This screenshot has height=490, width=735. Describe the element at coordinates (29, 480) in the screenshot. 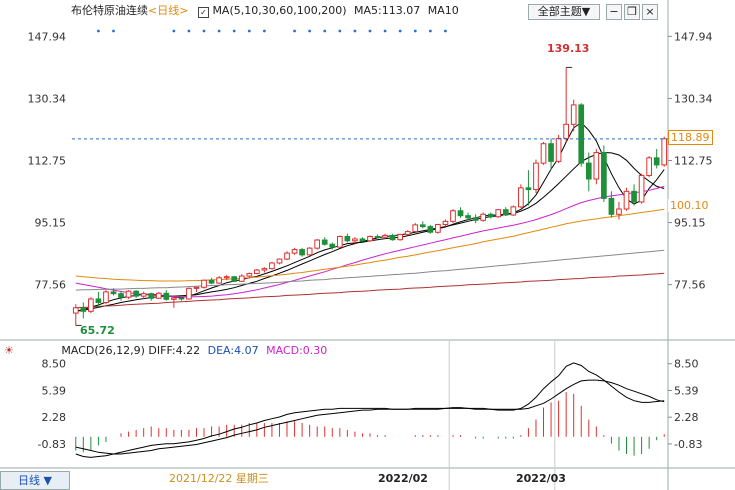

I see `period-select-label: 日线` at that location.